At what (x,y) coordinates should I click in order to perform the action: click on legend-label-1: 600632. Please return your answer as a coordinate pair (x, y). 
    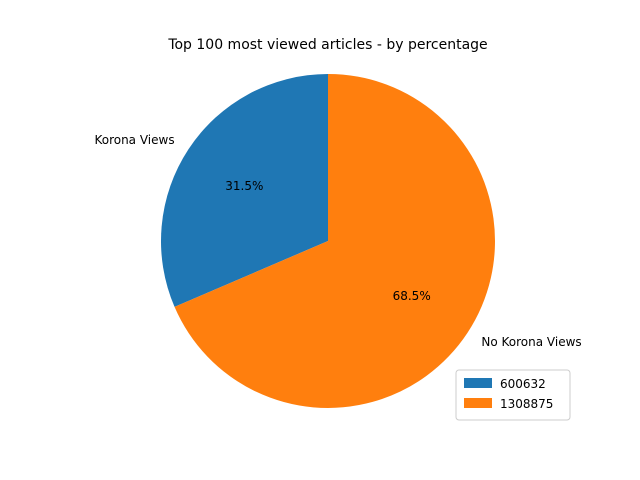
    Looking at the image, I should click on (523, 384).